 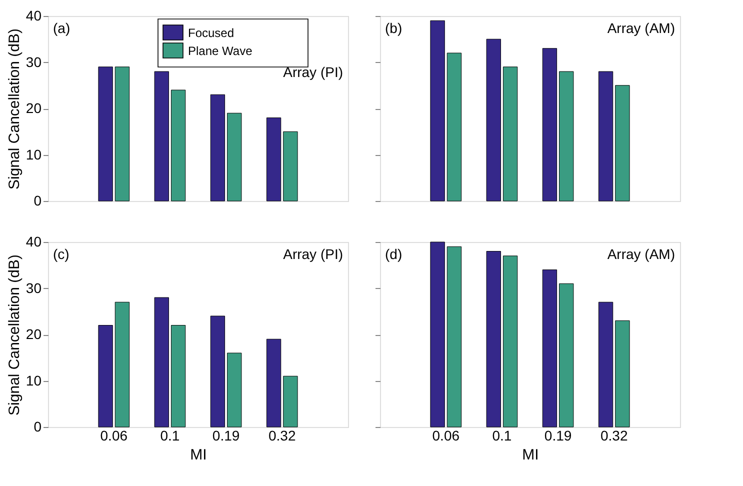 What do you see at coordinates (393, 28) in the screenshot?
I see `annotation: (b)` at bounding box center [393, 28].